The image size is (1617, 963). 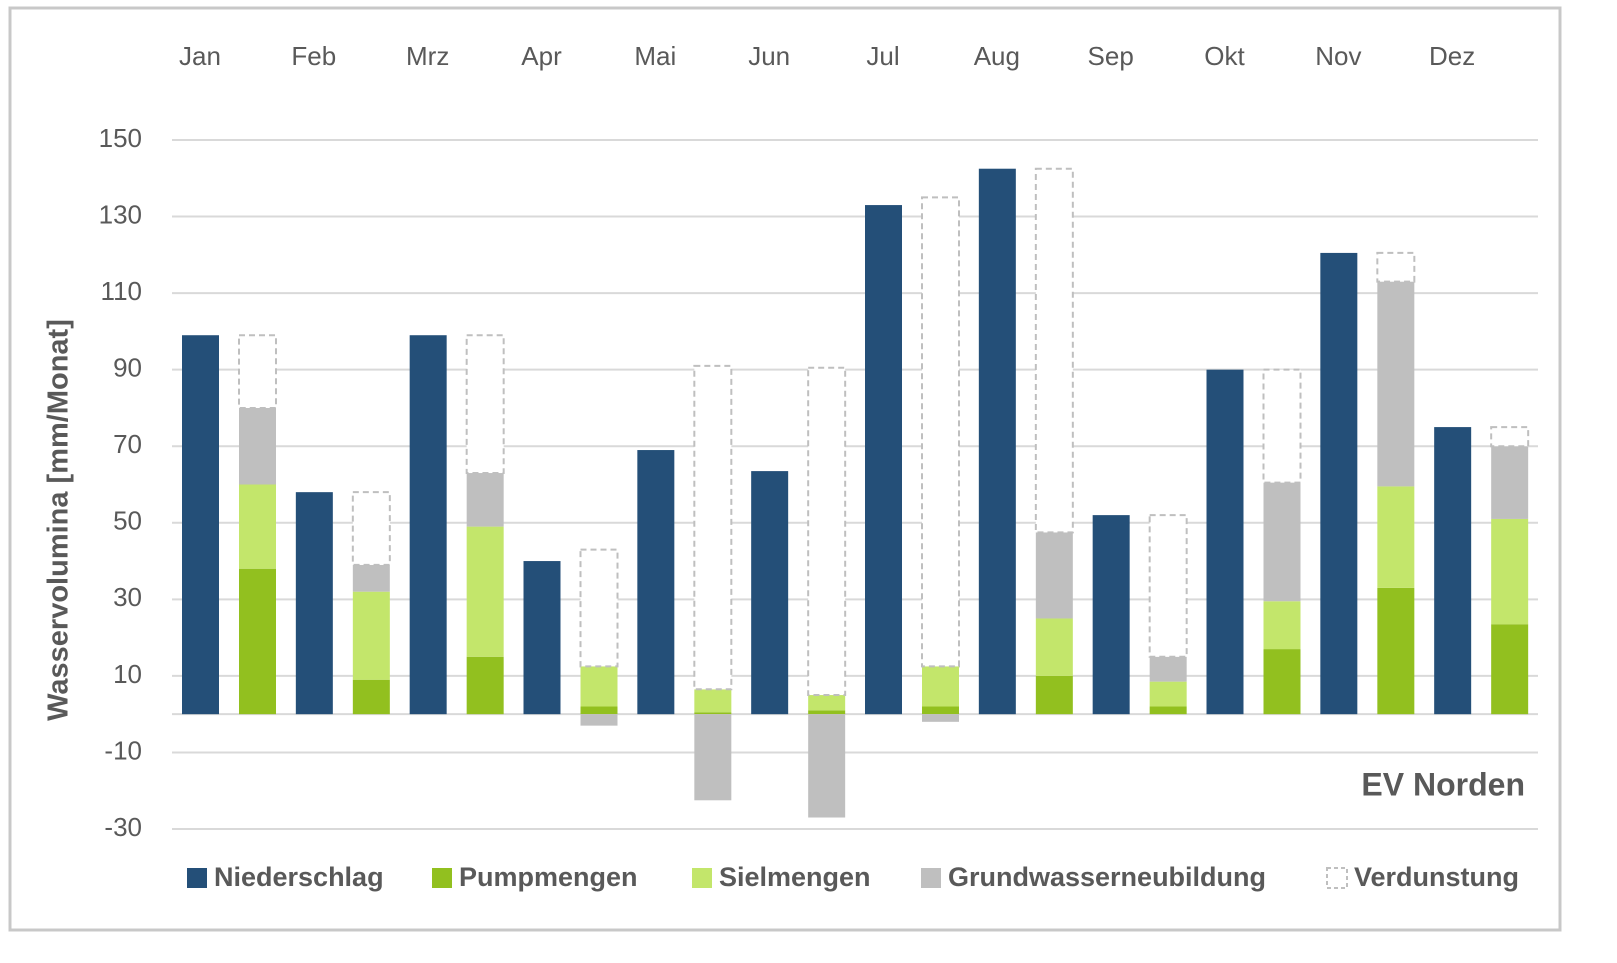 What do you see at coordinates (769, 56) in the screenshot?
I see `x-tick-label: Jun` at bounding box center [769, 56].